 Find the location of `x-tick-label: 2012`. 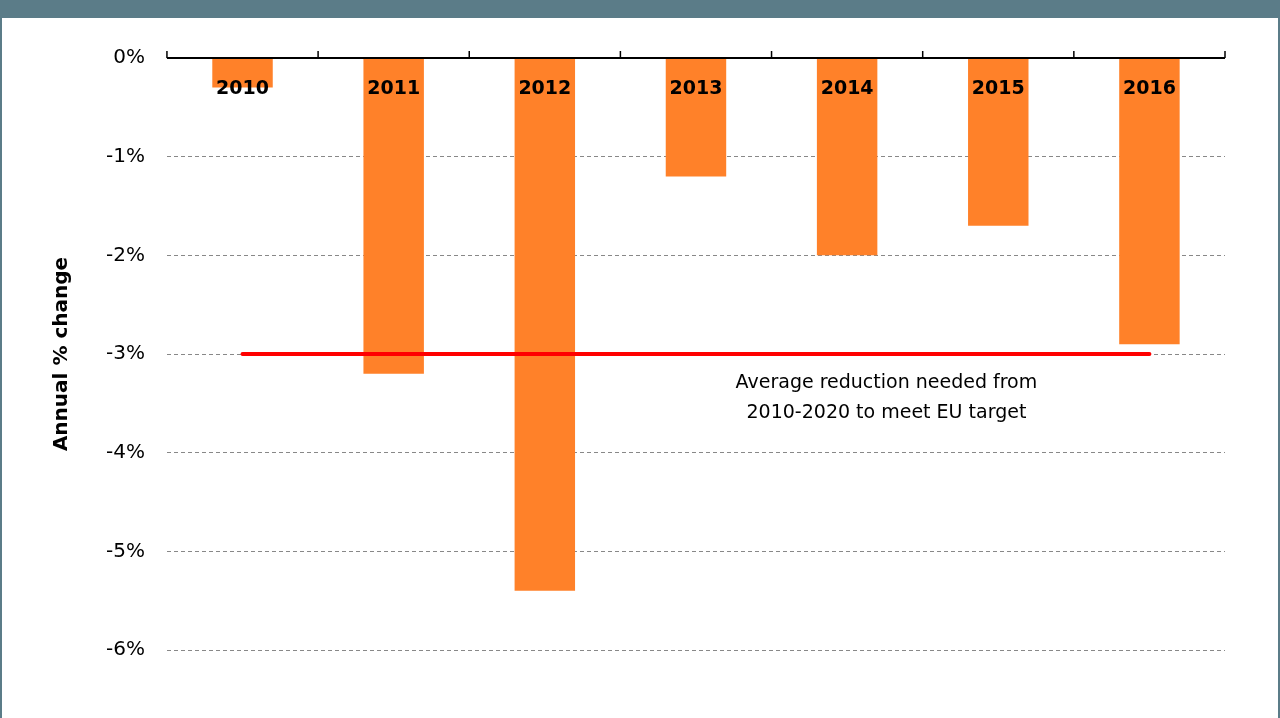

x-tick-label: 2012 is located at coordinates (545, 87).